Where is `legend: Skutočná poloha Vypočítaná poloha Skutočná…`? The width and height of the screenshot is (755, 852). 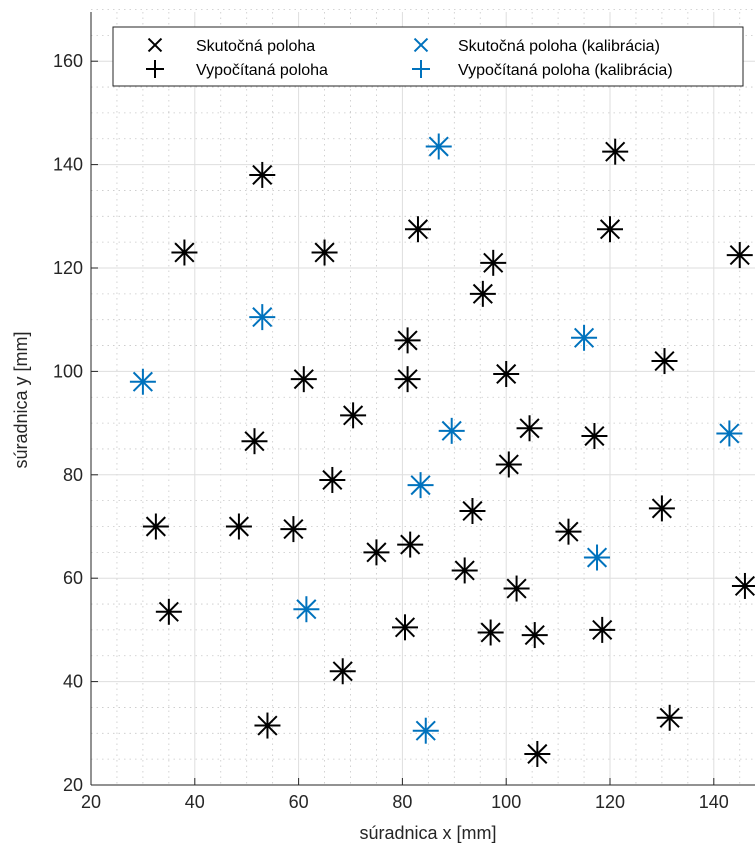 legend: Skutočná poloha Vypočítaná poloha Skutočná… is located at coordinates (428, 56).